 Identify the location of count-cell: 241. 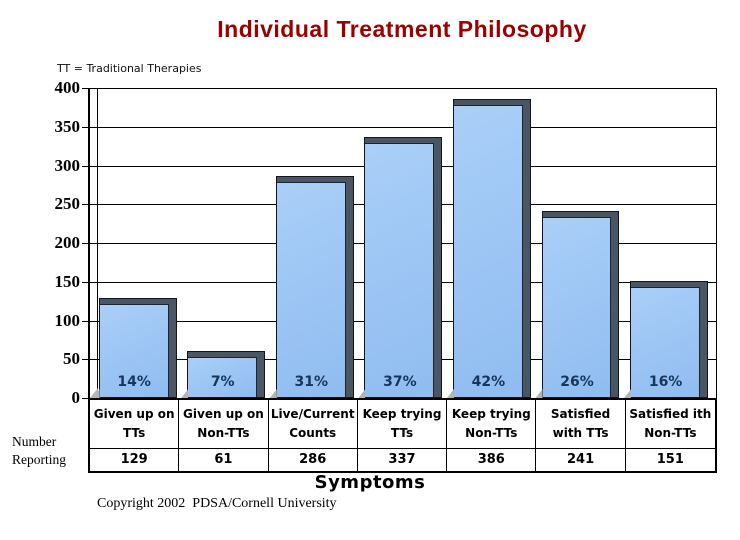
(581, 459).